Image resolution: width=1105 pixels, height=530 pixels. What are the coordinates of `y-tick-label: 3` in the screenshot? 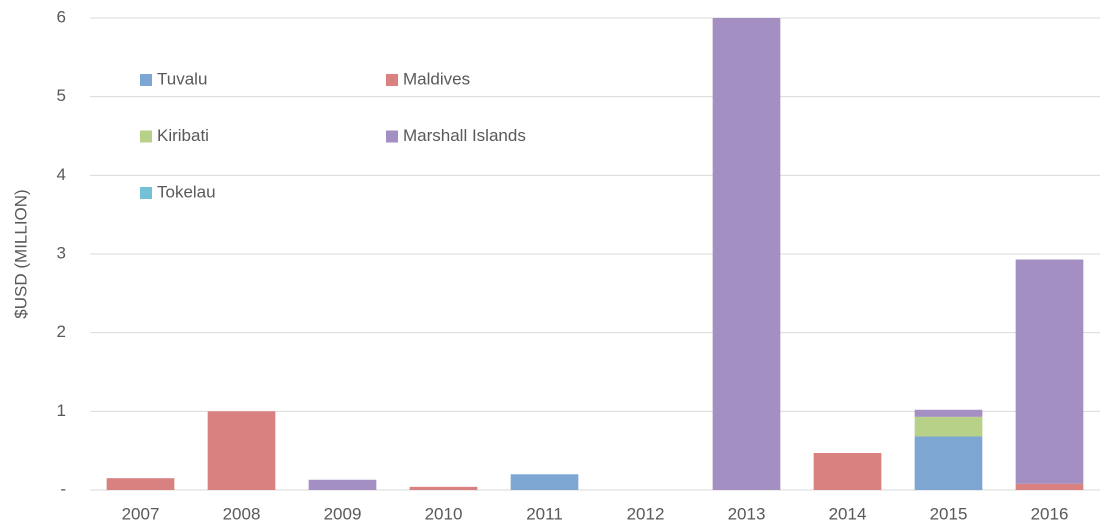 It's located at (61, 252).